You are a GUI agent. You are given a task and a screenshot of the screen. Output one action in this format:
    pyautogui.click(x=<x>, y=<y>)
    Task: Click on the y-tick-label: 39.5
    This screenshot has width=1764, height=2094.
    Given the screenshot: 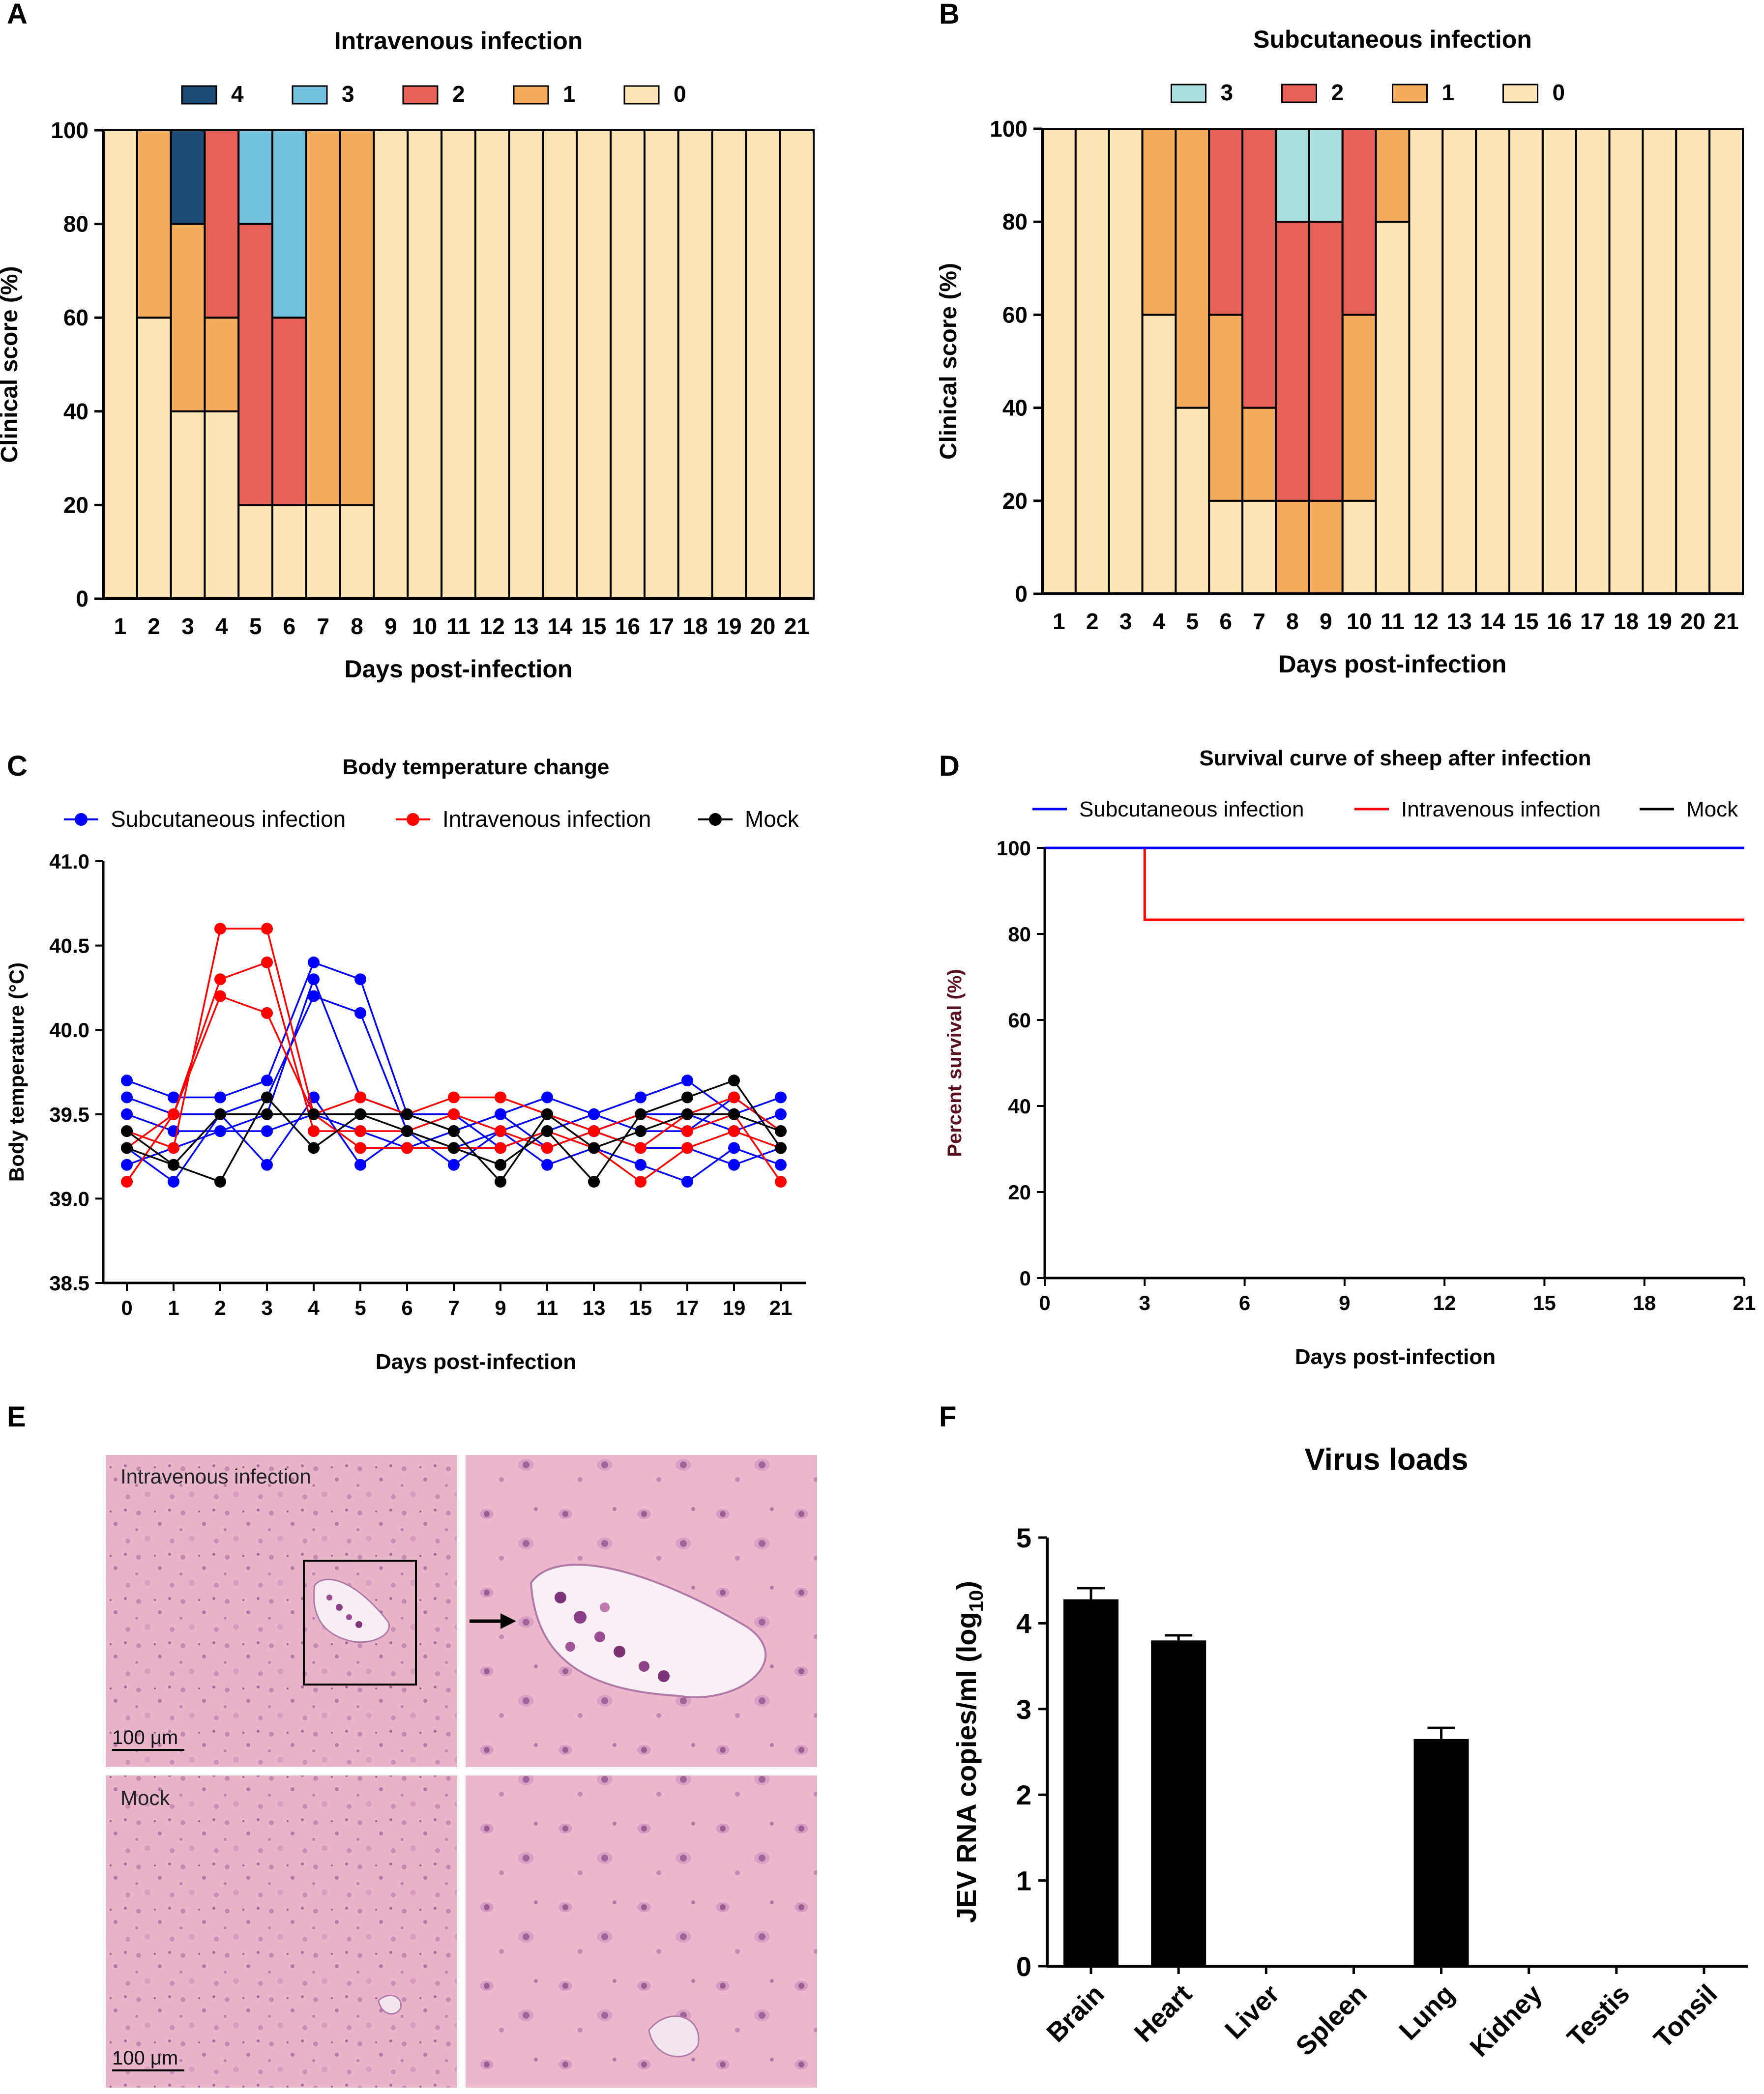 What is the action you would take?
    pyautogui.click(x=69, y=1114)
    